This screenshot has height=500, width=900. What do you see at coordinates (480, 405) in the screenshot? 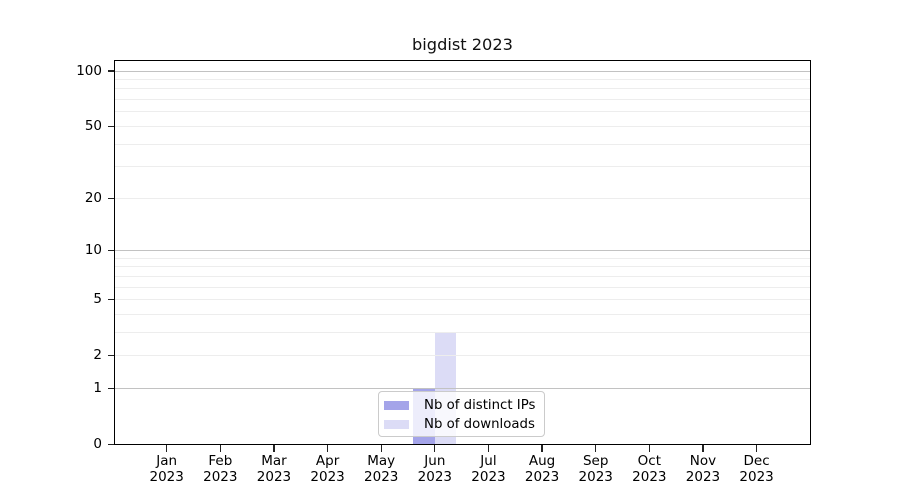
I see `legend-label-distinct-ips: Nb of distinct IPs` at bounding box center [480, 405].